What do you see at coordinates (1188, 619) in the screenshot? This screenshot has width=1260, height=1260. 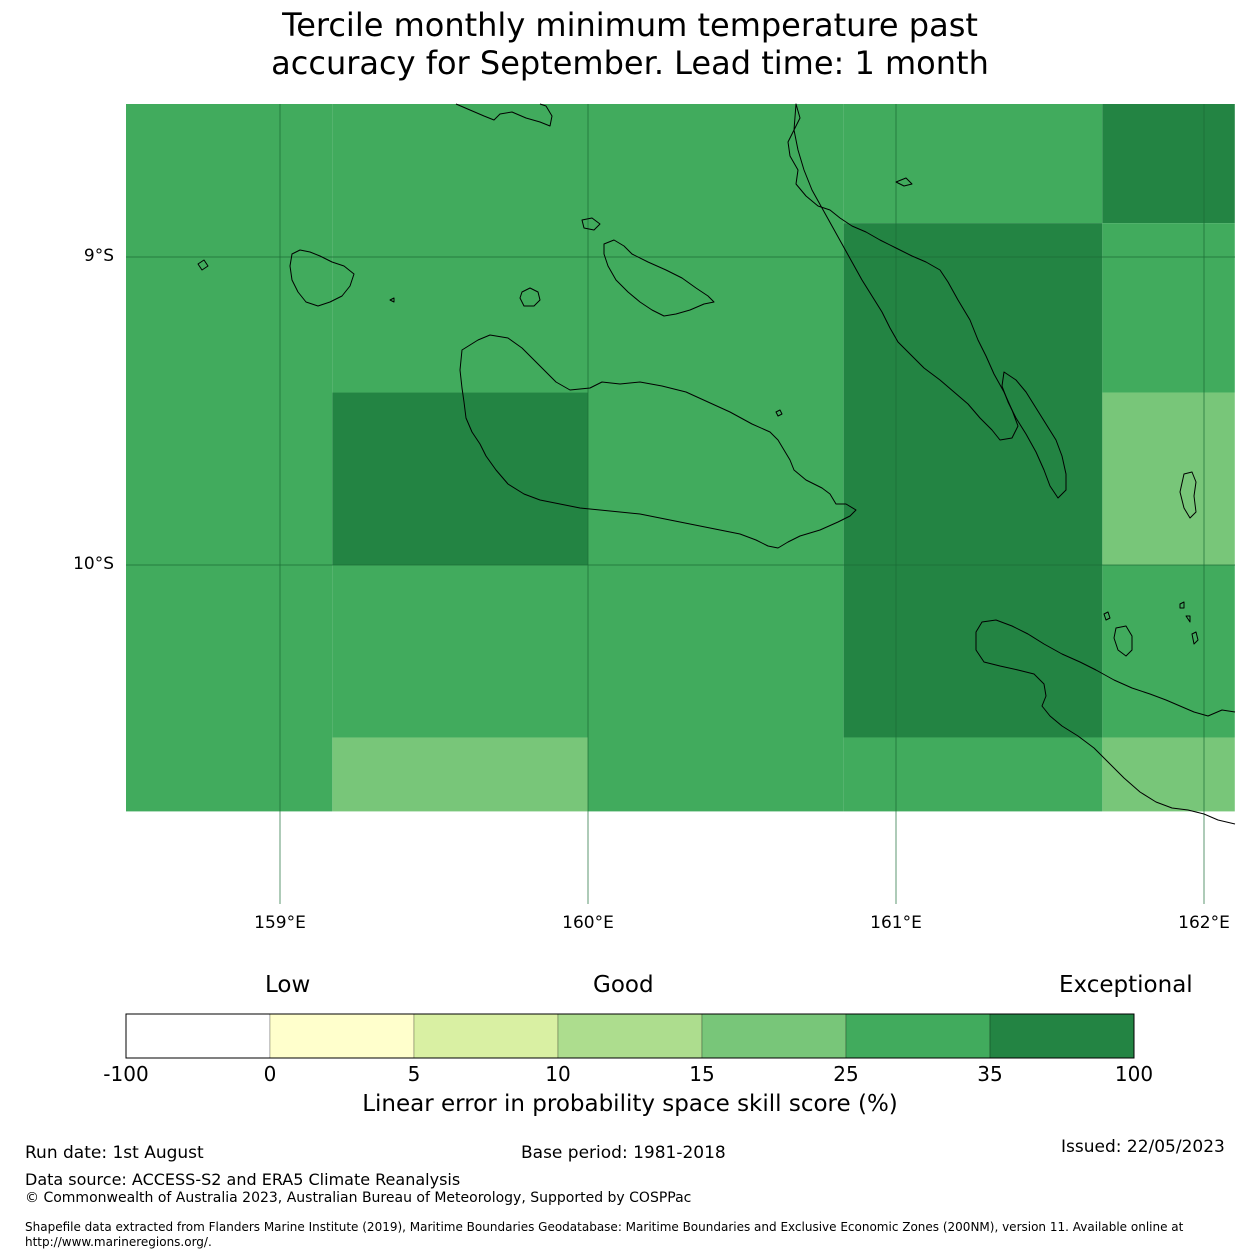 I see `coast-islet-f` at bounding box center [1188, 619].